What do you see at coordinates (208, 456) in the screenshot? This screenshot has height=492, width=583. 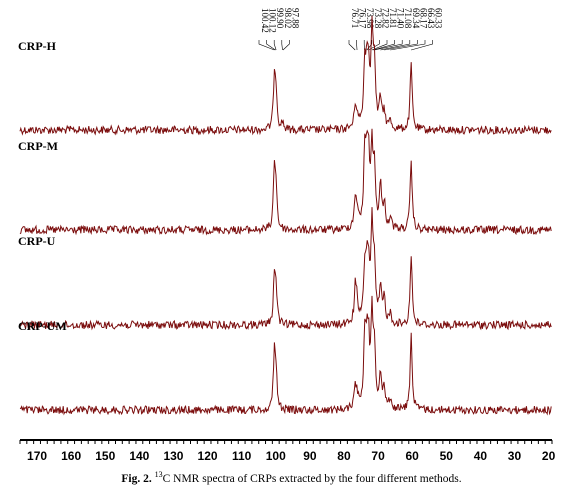 I see `x-tick-label: 120` at bounding box center [208, 456].